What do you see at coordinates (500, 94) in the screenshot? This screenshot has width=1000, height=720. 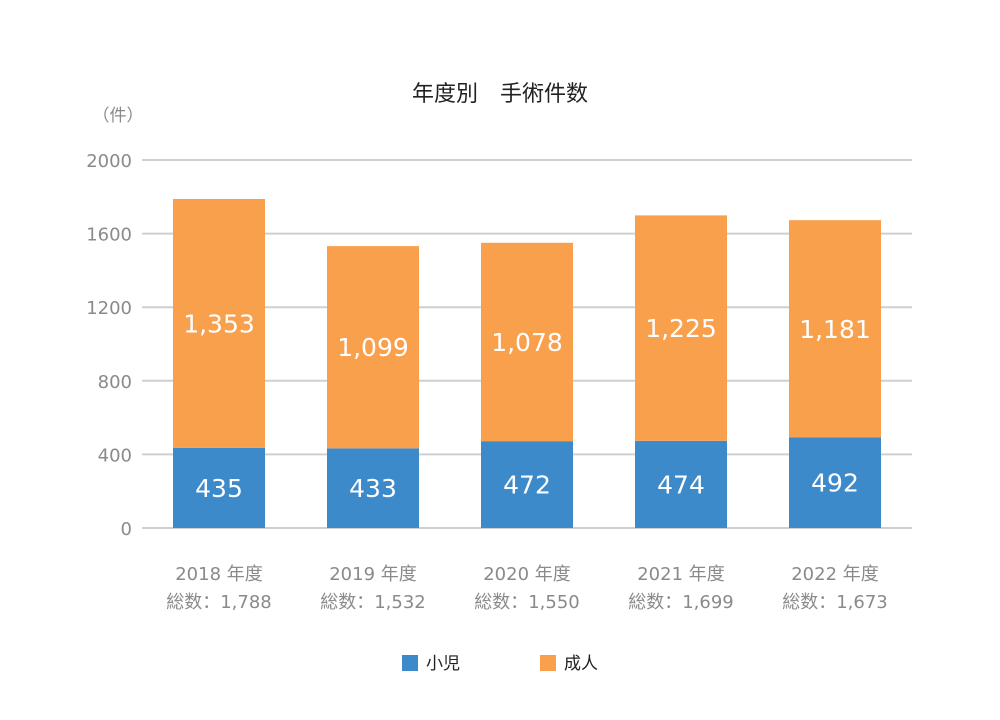 I see `chart-title: 年度別 手術件数` at bounding box center [500, 94].